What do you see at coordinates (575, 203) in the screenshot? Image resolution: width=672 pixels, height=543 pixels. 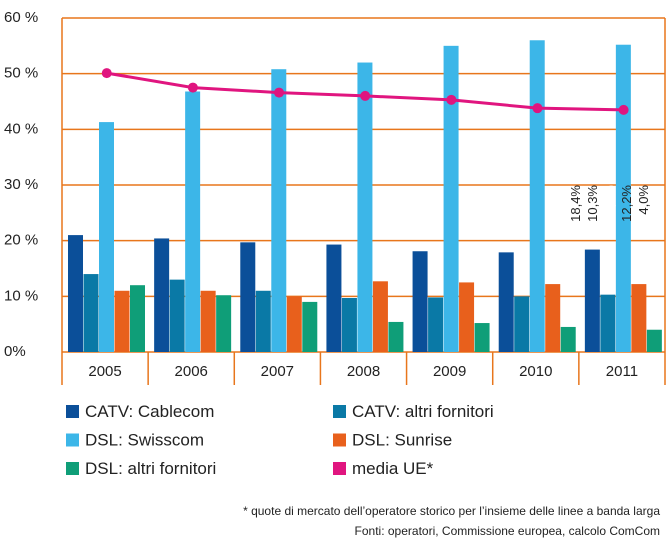 I see `value-label: 18,4%` at bounding box center [575, 203].